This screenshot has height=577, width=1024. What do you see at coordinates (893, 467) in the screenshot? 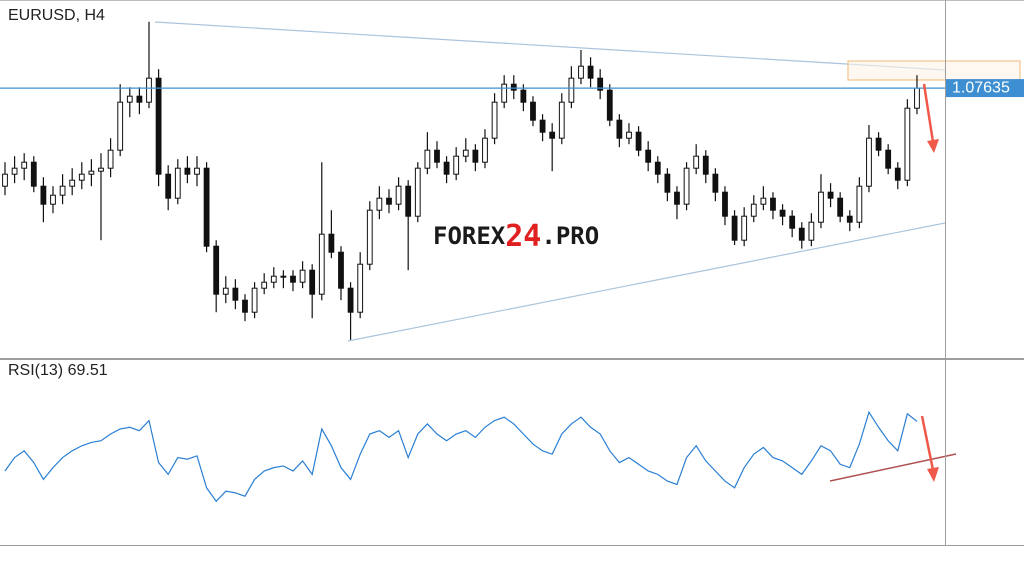
I see `rsi-trendline` at bounding box center [893, 467].